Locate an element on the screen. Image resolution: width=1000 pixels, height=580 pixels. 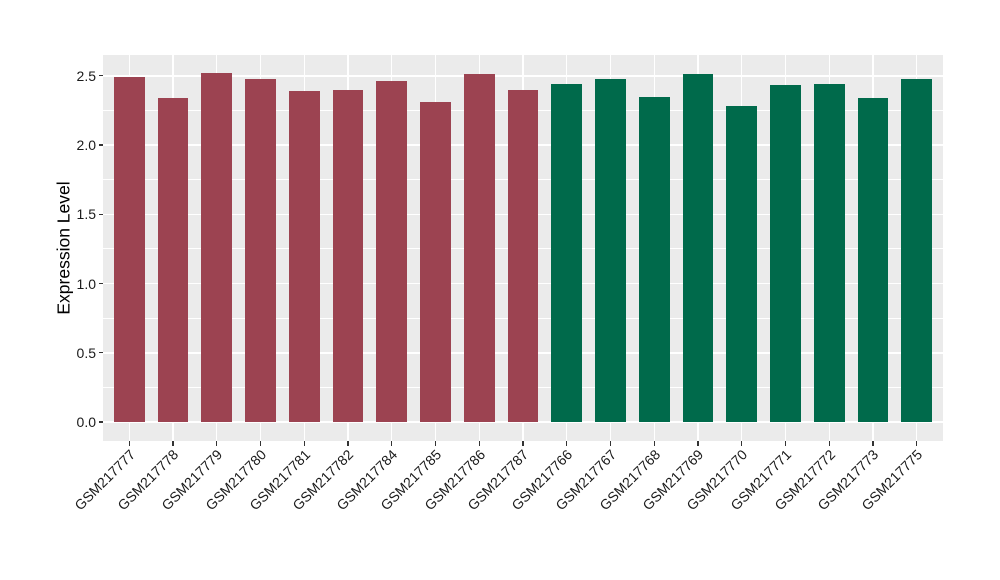
bar-GSM217773 is located at coordinates (873, 259).